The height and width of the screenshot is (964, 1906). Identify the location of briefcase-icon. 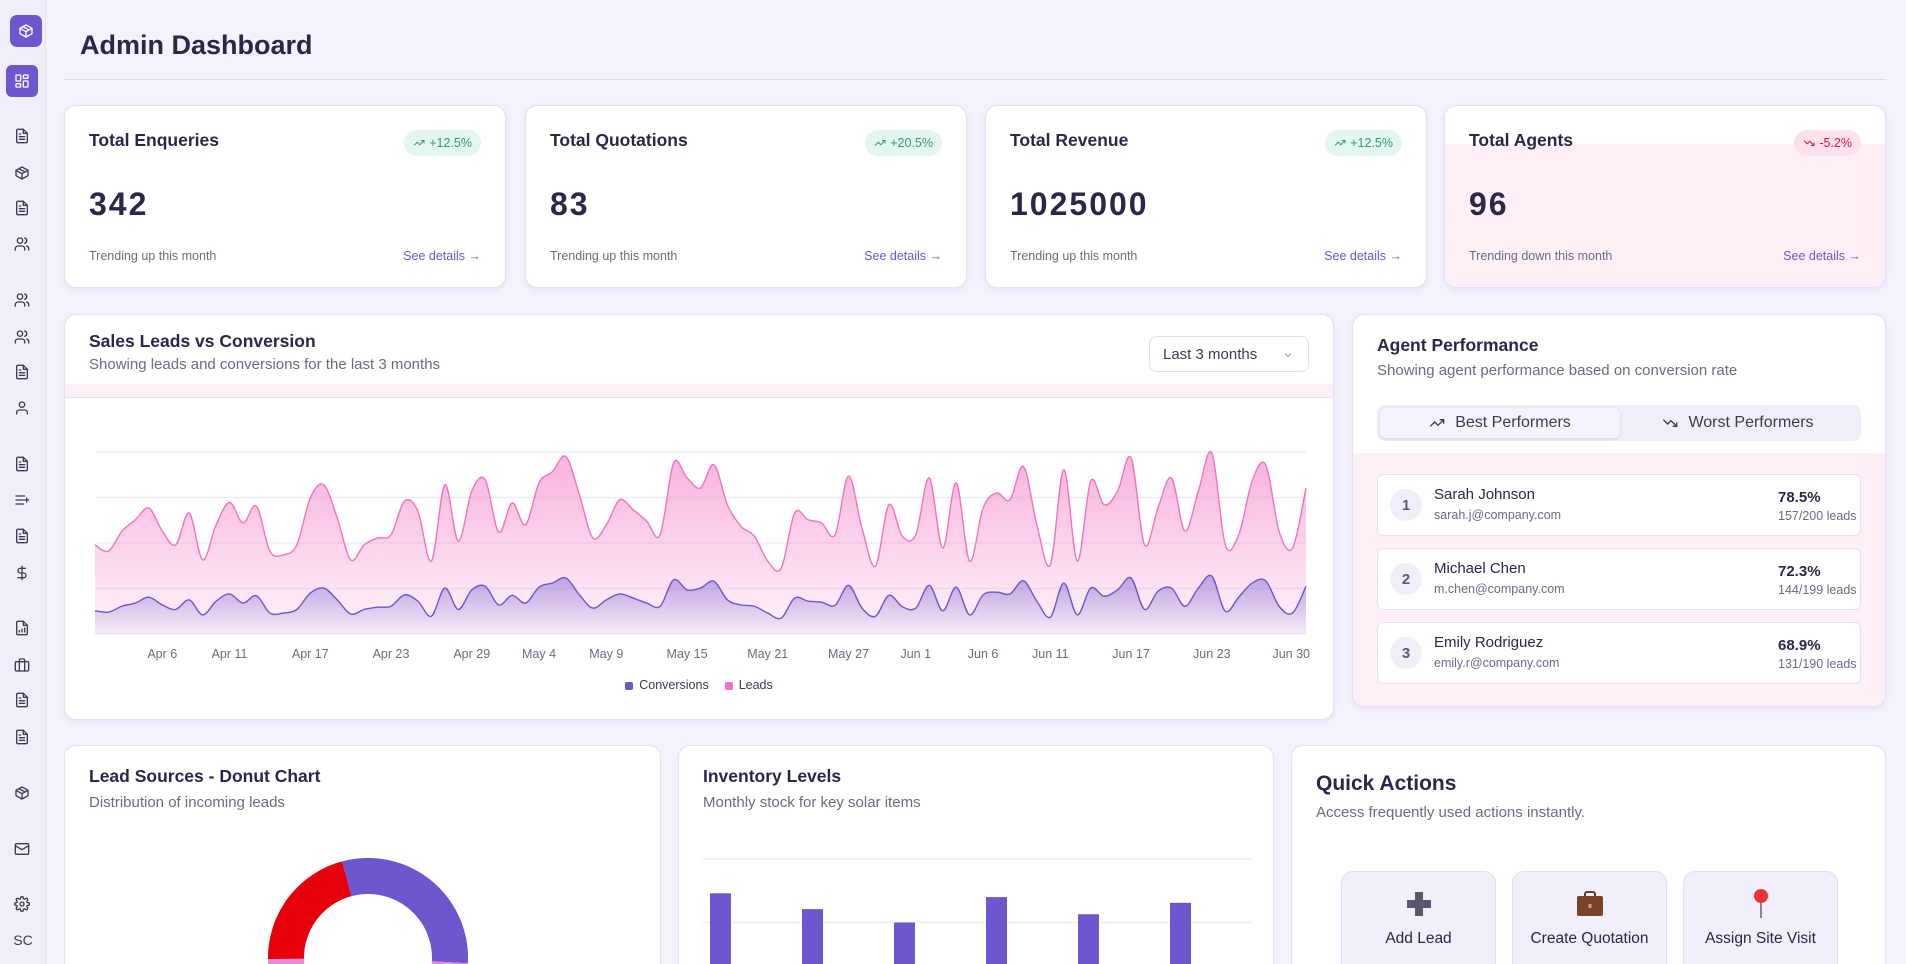
(22, 665).